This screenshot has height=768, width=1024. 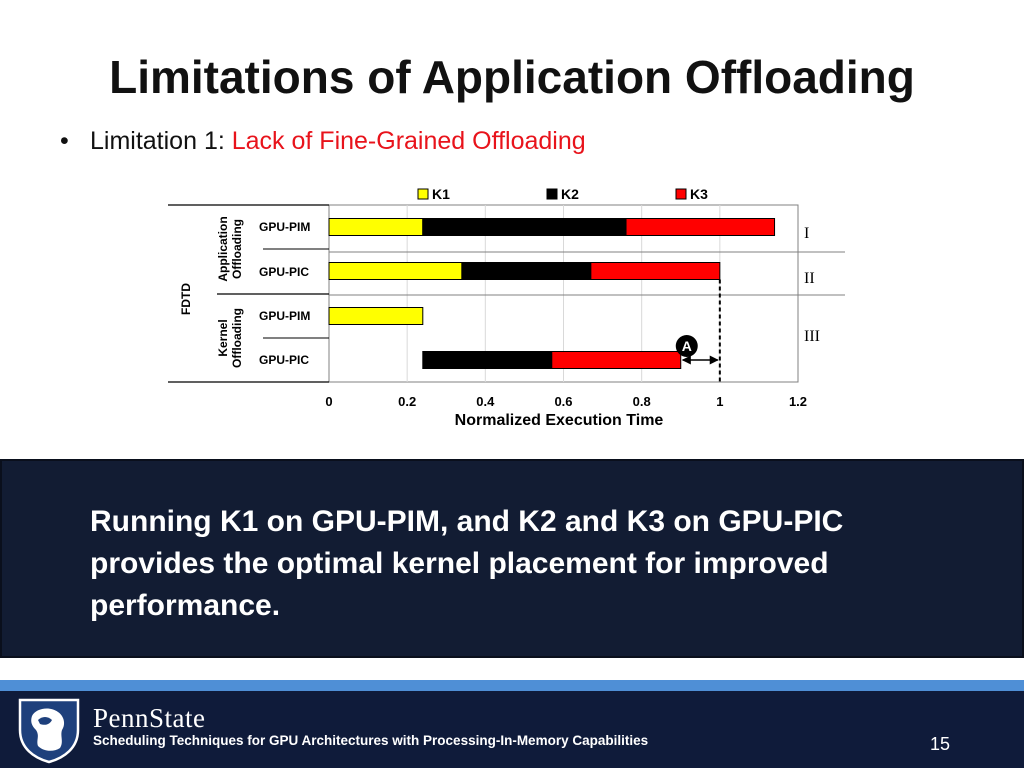 What do you see at coordinates (570, 194) in the screenshot?
I see `legend-label-k2: K2` at bounding box center [570, 194].